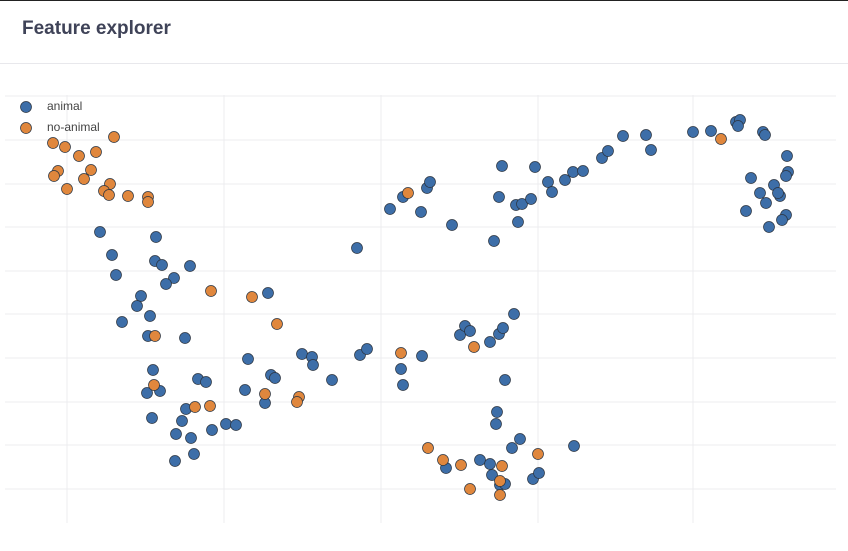  Describe the element at coordinates (73, 127) in the screenshot. I see `legend-label: no-animal` at that location.